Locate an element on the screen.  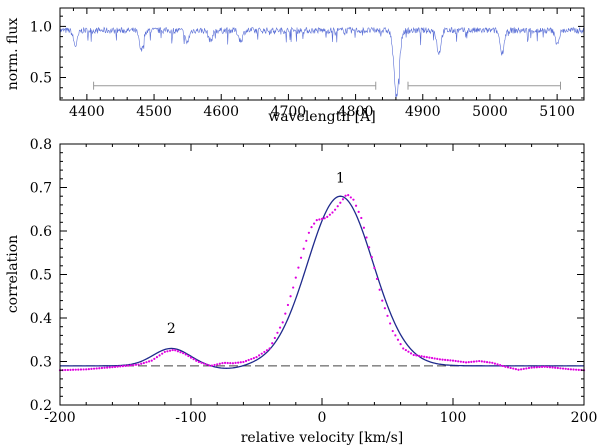
peak-label-1: 1 is located at coordinates (340, 178).